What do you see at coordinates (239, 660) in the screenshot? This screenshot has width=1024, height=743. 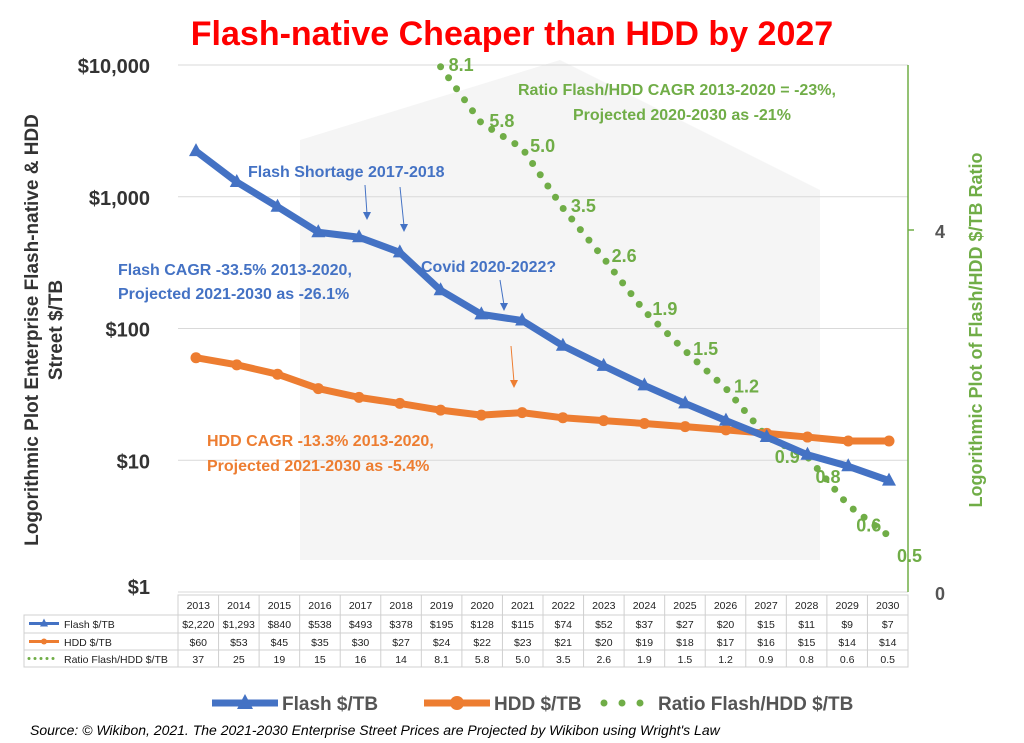 I see `table-cell: 25` at bounding box center [239, 660].